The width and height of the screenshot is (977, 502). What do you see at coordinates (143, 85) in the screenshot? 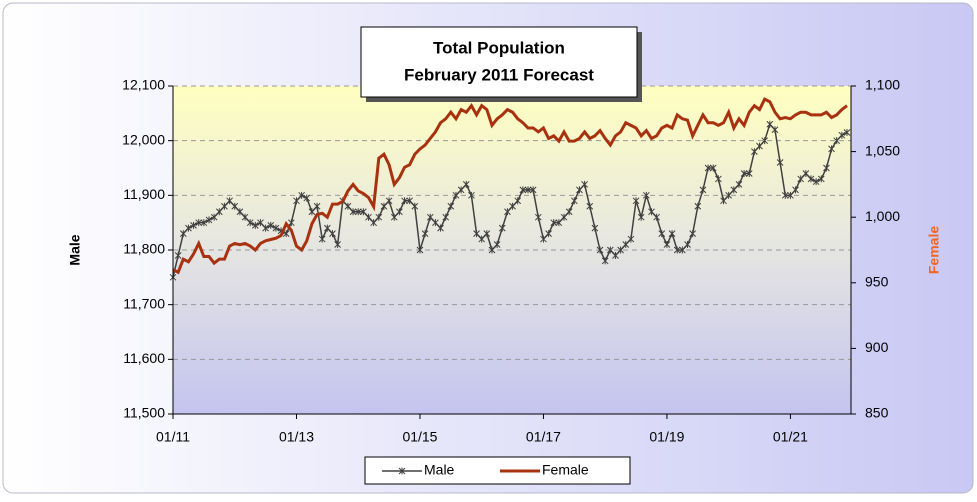
I see `y-tick-label: 12,100` at bounding box center [143, 85].